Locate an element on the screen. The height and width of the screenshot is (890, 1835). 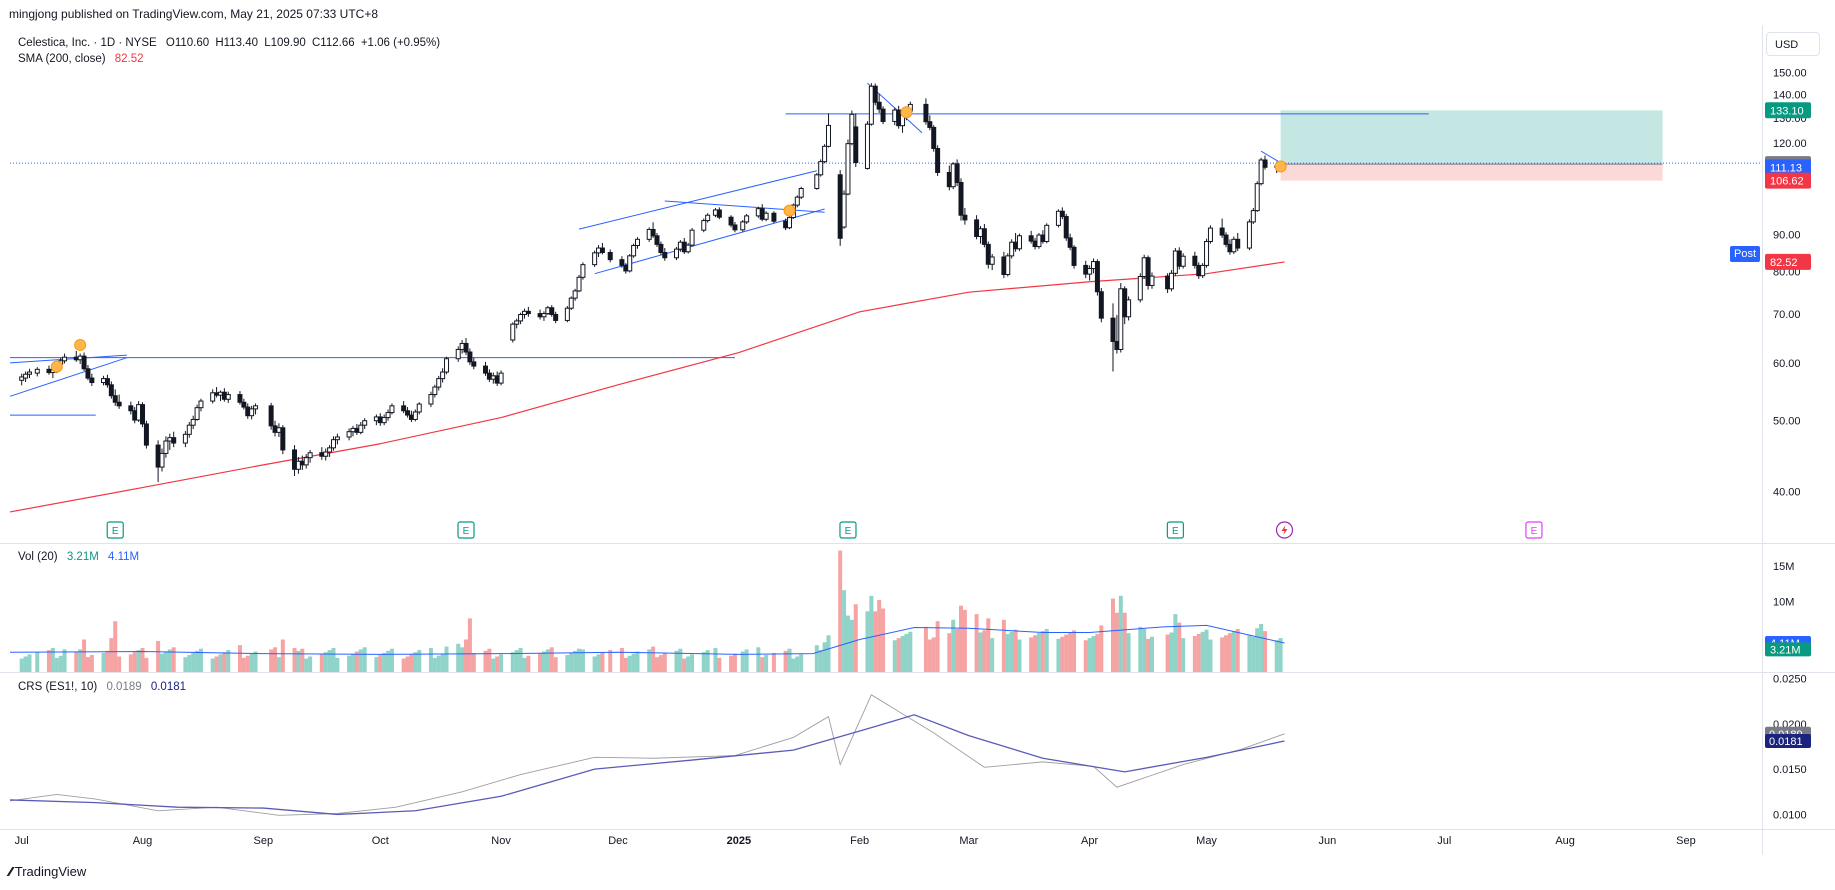
ohlc-change: +1.06 (+0.95%) is located at coordinates (400, 43).